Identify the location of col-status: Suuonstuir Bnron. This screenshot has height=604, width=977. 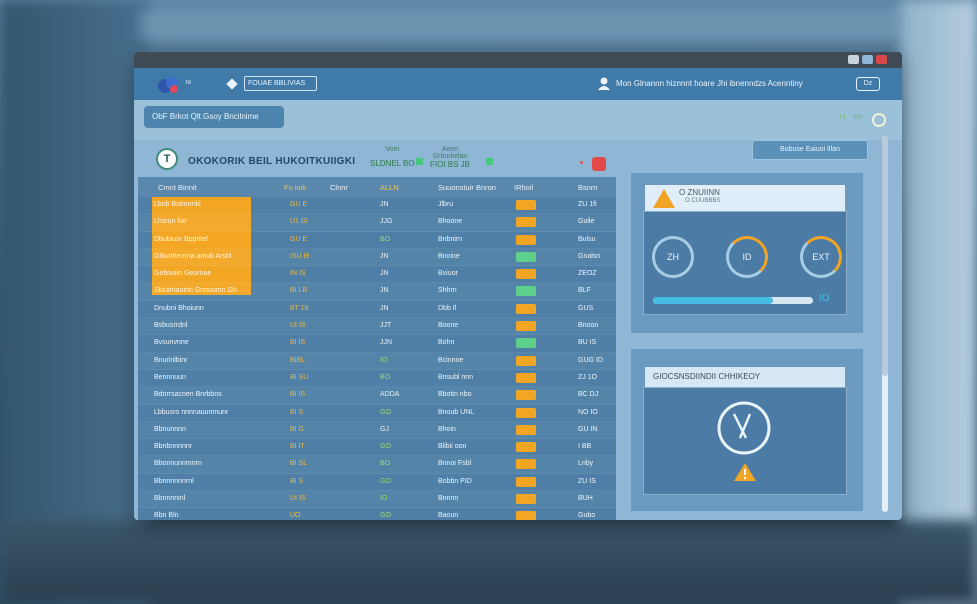
(467, 187).